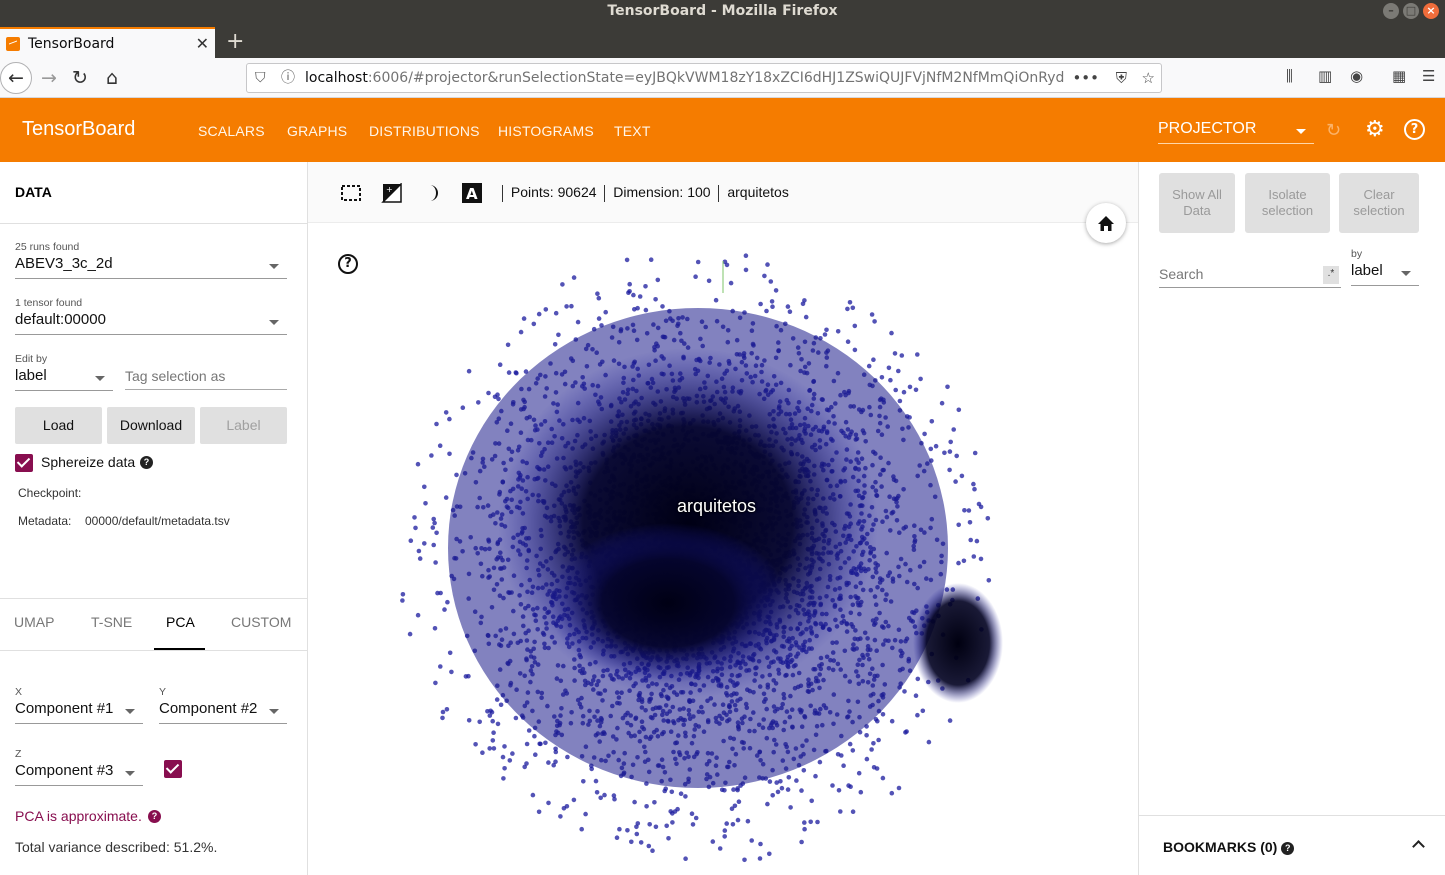 This screenshot has height=875, width=1445. What do you see at coordinates (632, 131) in the screenshot?
I see `nav-text: TEXT` at bounding box center [632, 131].